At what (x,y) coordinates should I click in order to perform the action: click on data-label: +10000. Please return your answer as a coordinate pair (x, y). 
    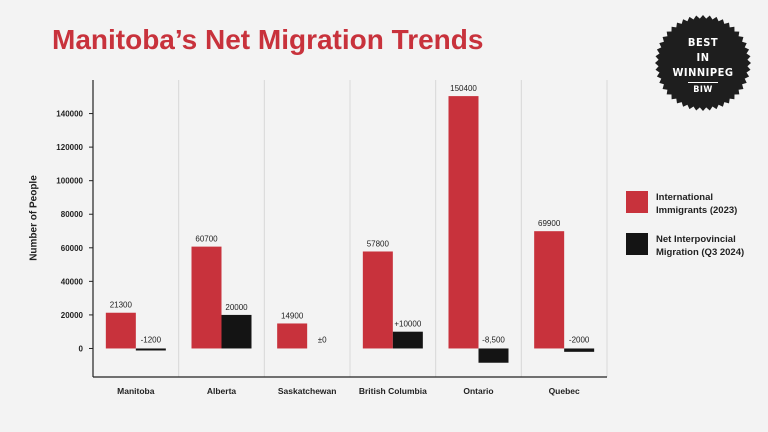
    Looking at the image, I should click on (407, 324).